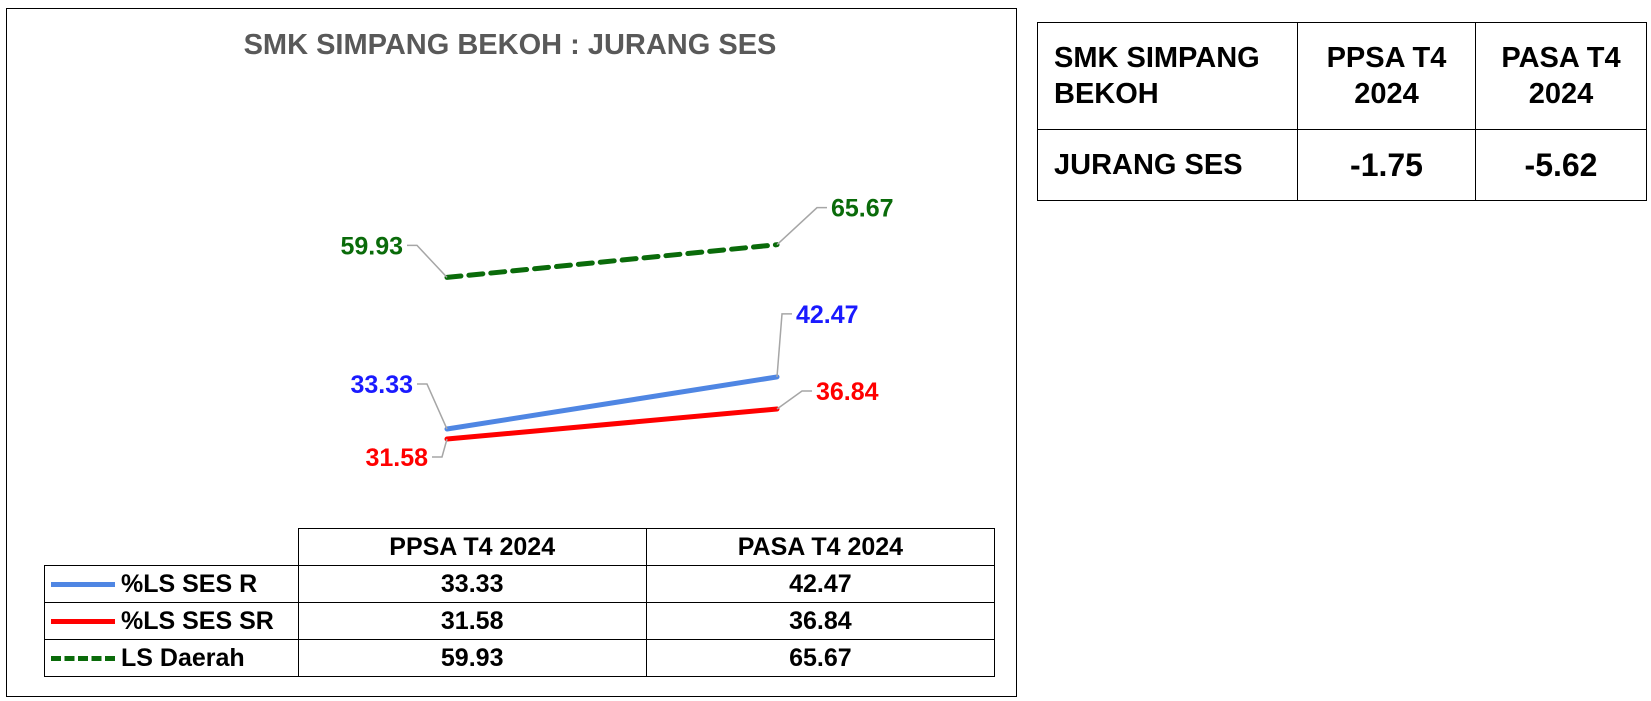  Describe the element at coordinates (1106, 94) in the screenshot. I see `school-name-line: BEKOH` at that location.